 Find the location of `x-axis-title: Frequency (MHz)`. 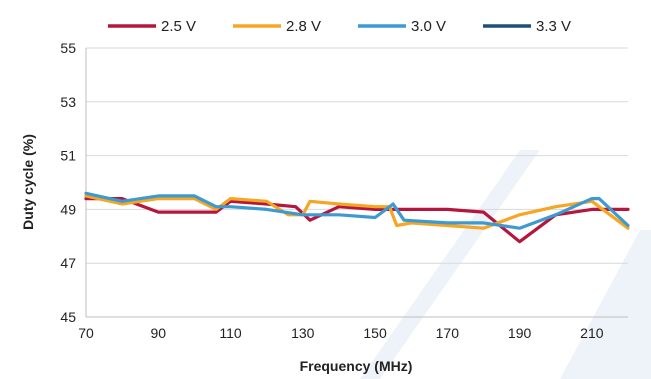

x-axis-title: Frequency (MHz) is located at coordinates (356, 366).